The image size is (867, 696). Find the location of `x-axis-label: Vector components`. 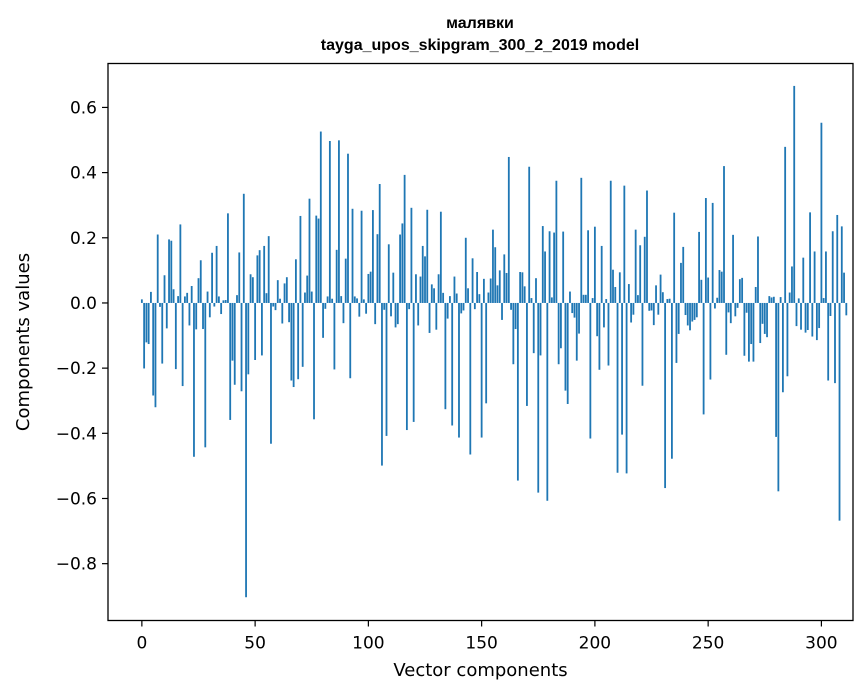

x-axis-label: Vector components is located at coordinates (480, 670).